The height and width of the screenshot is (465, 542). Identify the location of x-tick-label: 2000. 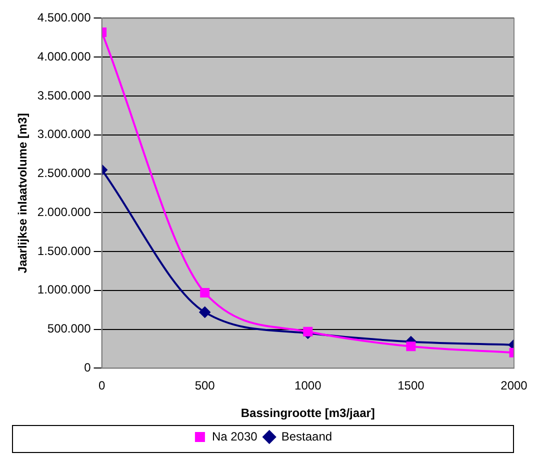
(514, 385).